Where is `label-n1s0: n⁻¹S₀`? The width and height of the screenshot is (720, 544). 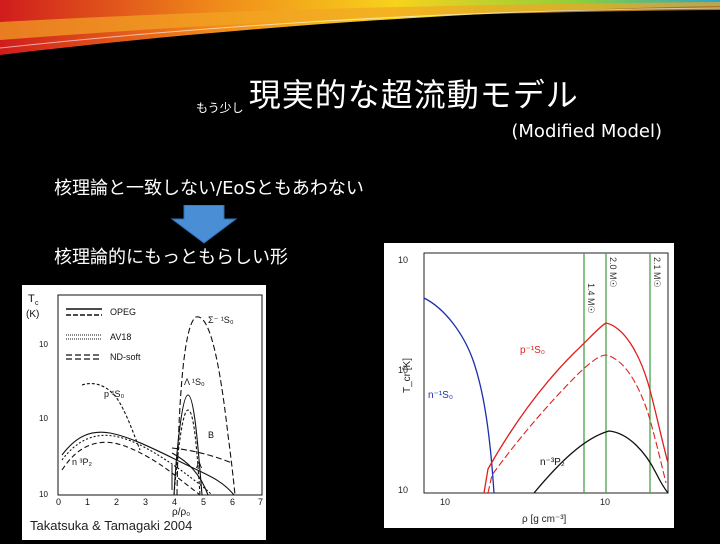 label-n1s0: n⁻¹S₀ is located at coordinates (440, 395).